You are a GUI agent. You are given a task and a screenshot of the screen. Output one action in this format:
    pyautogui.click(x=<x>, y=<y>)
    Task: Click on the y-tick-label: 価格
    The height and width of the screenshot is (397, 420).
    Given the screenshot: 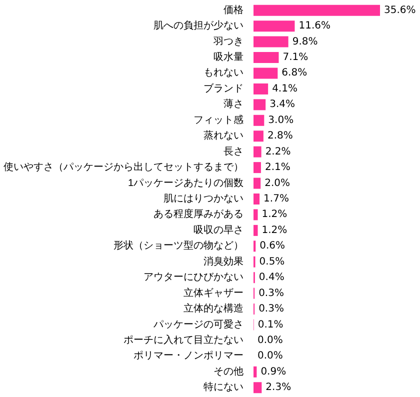 What is the action you would take?
    pyautogui.click(x=234, y=10)
    